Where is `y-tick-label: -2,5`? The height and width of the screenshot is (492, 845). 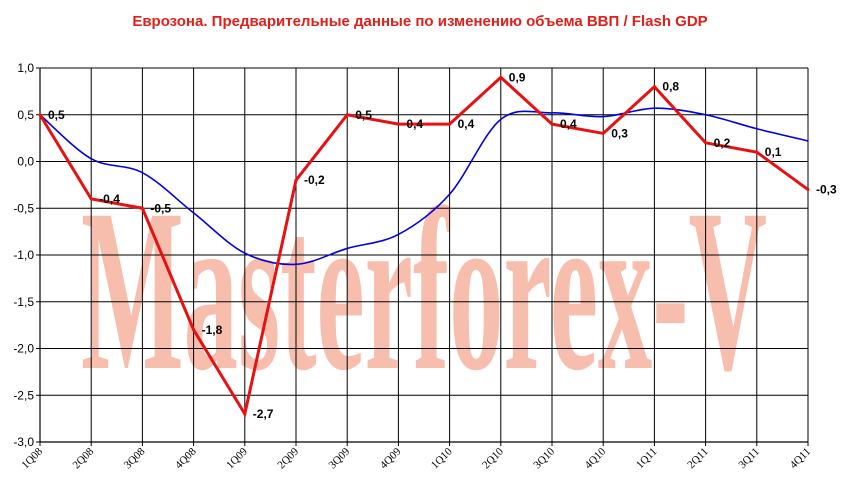
y-tick-label: -2,5 is located at coordinates (23, 395).